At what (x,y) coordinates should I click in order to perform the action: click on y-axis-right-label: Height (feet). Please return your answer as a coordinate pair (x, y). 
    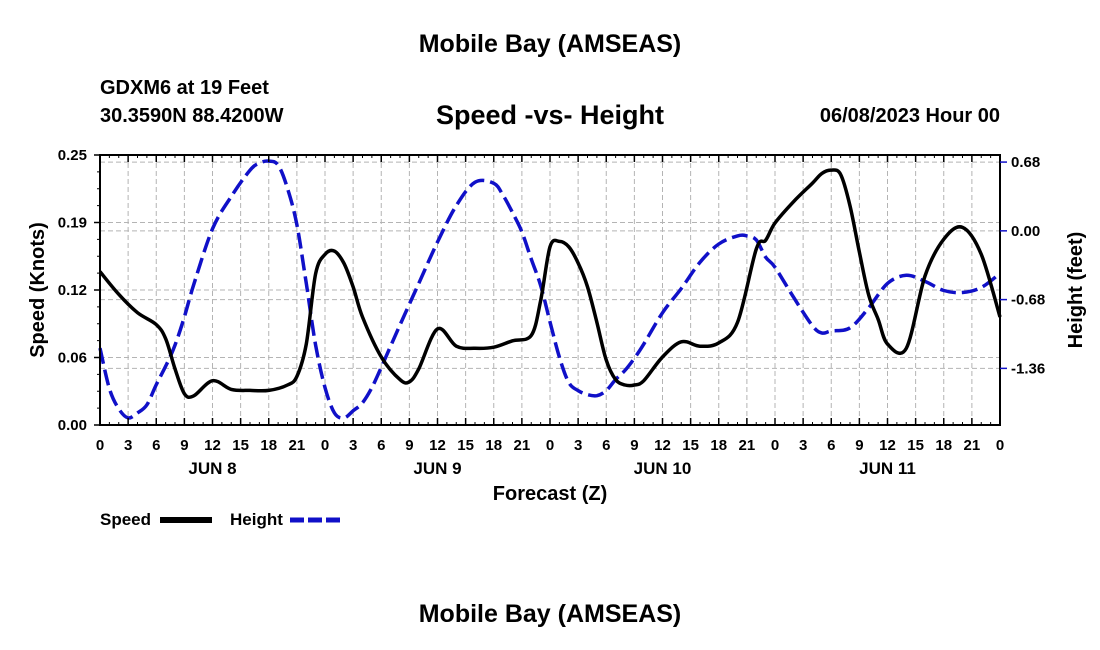
    Looking at the image, I should click on (1076, 290).